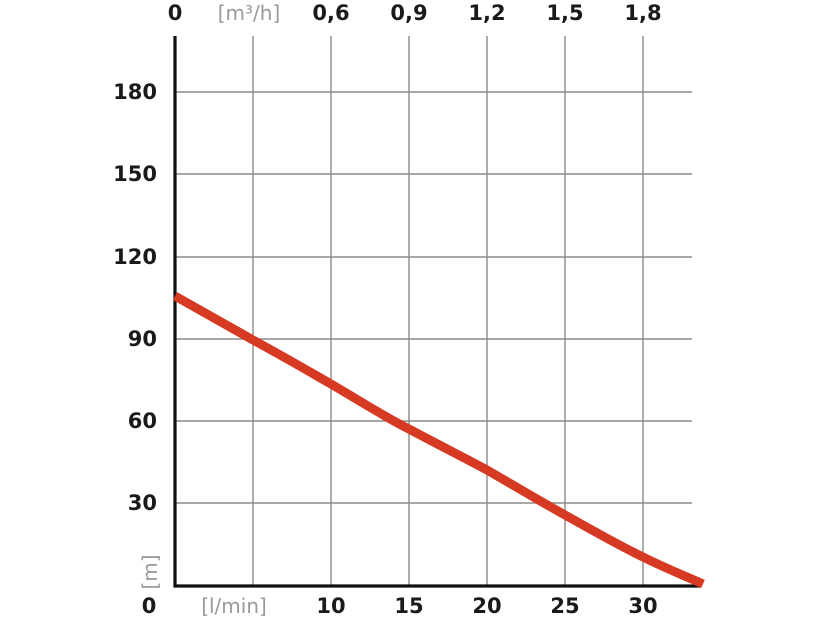 The height and width of the screenshot is (617, 823). I want to click on x-unit-label: [l/min], so click(234, 605).